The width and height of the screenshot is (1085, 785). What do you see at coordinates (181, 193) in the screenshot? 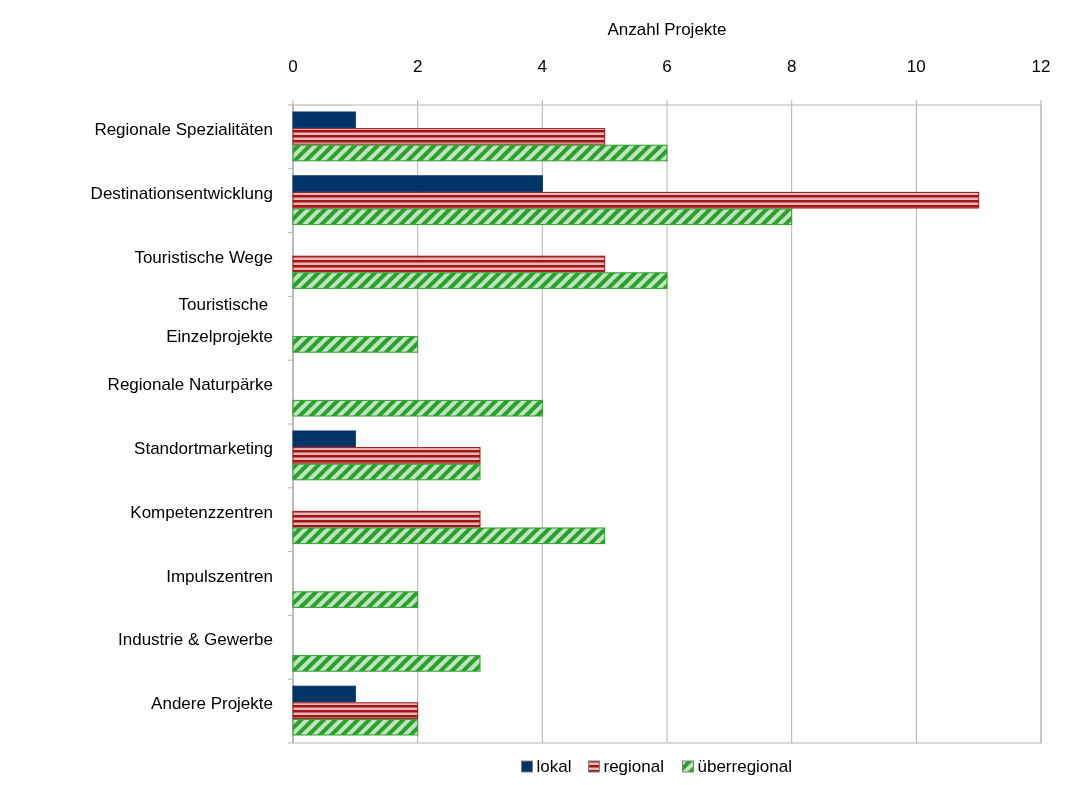
I see `y-tick-label: Destinationsentwicklung` at bounding box center [181, 193].